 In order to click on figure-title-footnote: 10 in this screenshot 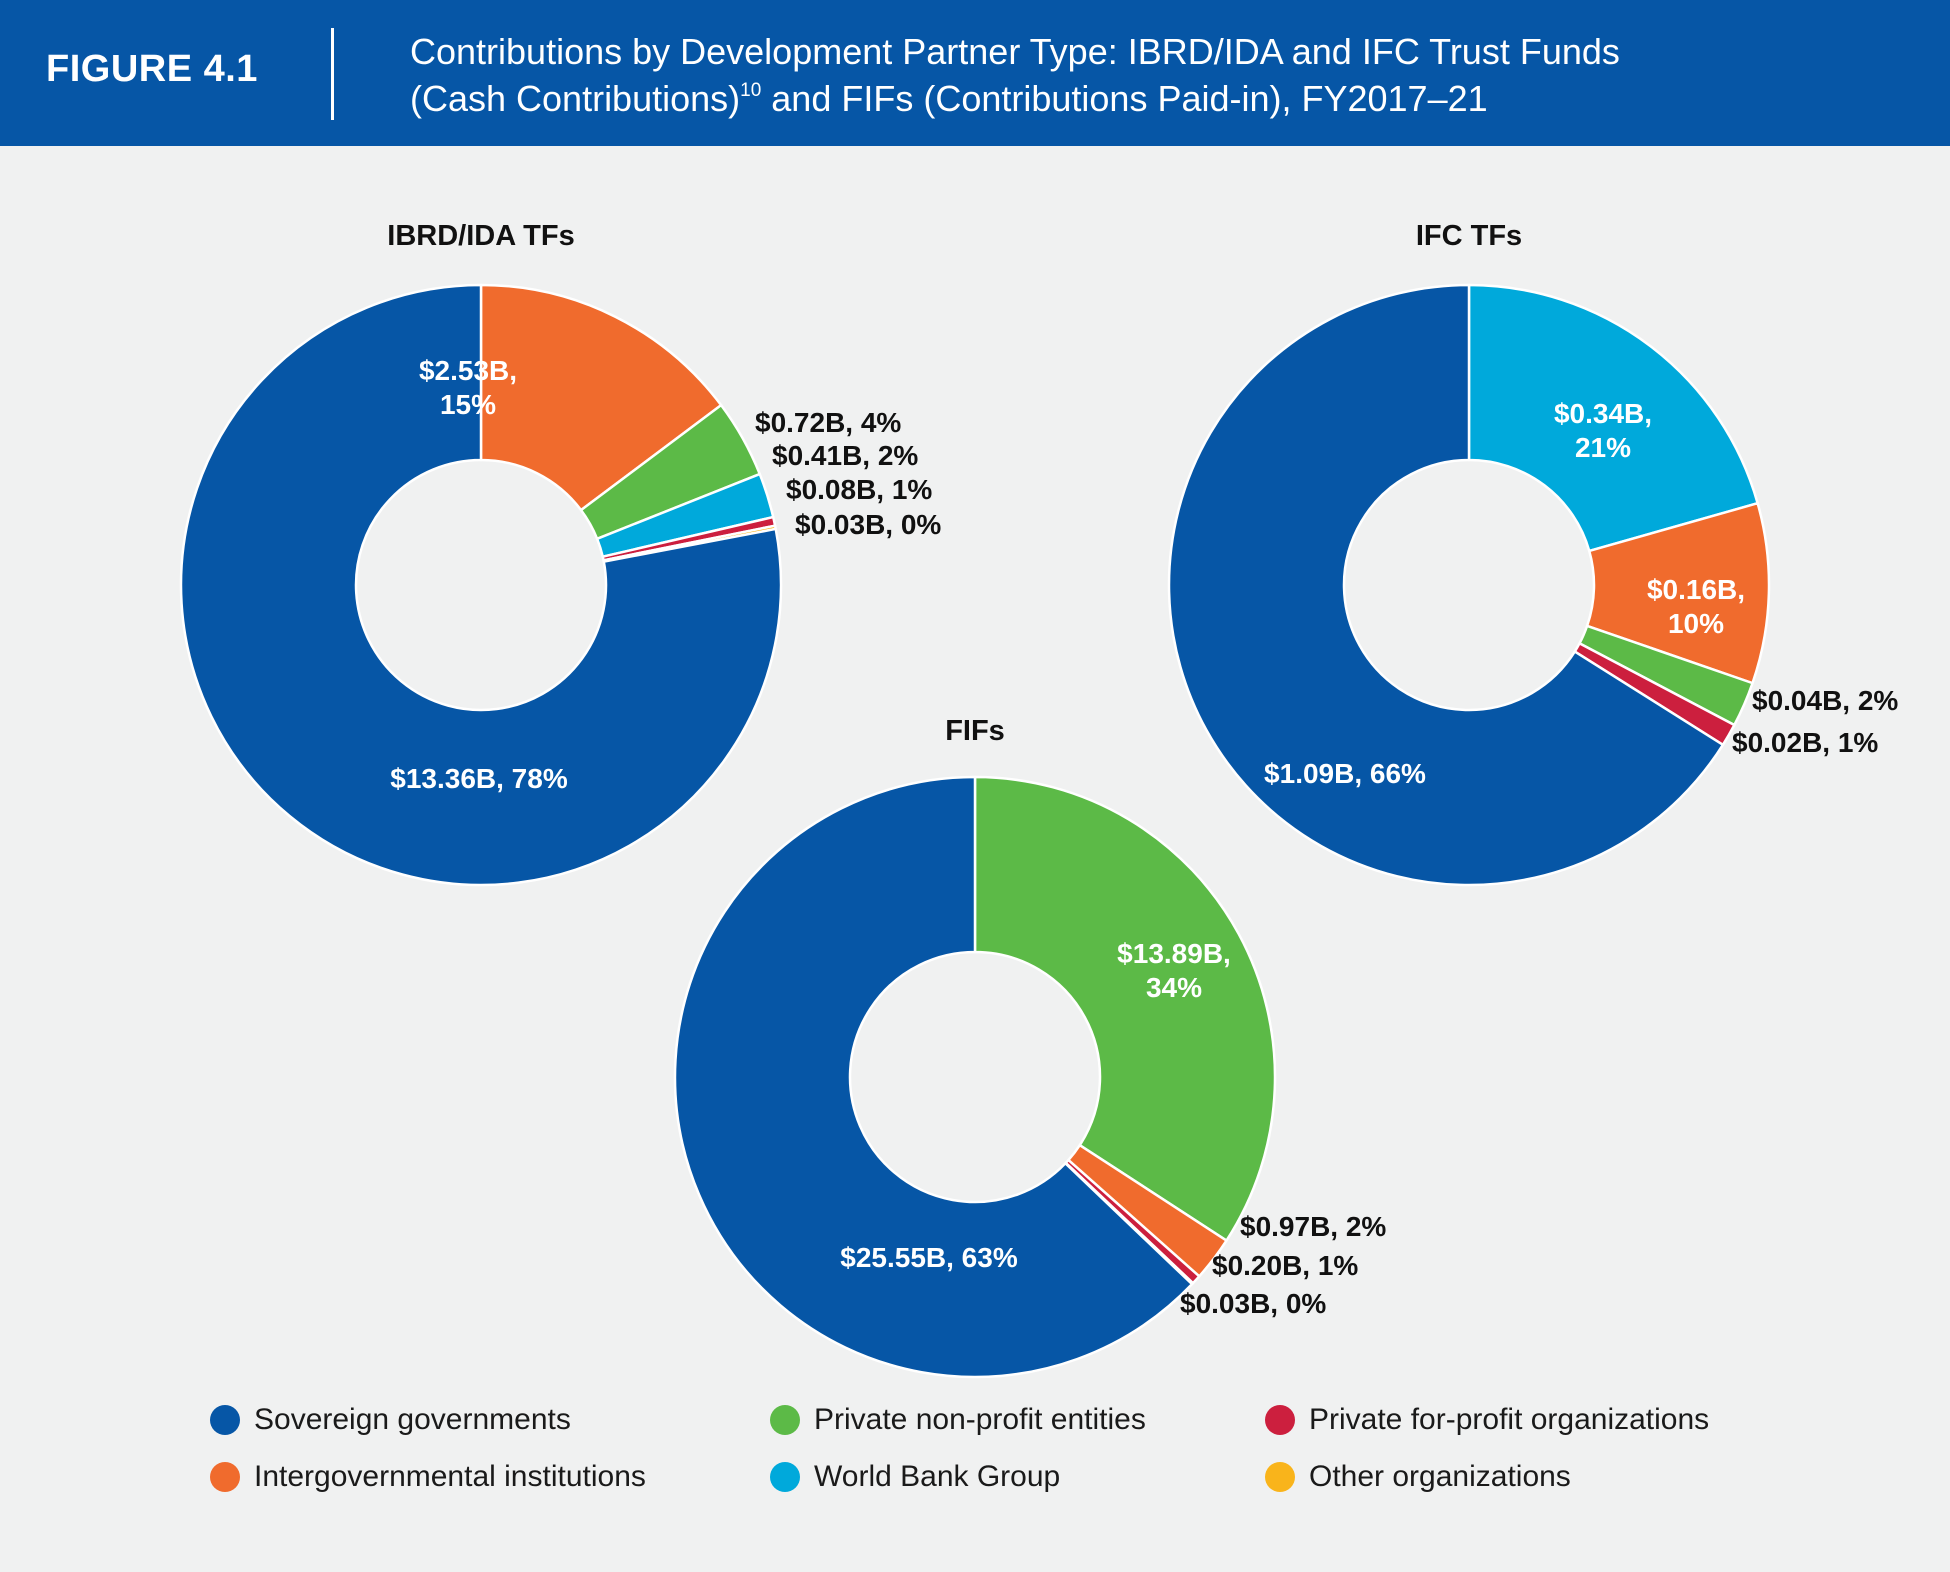, I will do `click(751, 90)`.